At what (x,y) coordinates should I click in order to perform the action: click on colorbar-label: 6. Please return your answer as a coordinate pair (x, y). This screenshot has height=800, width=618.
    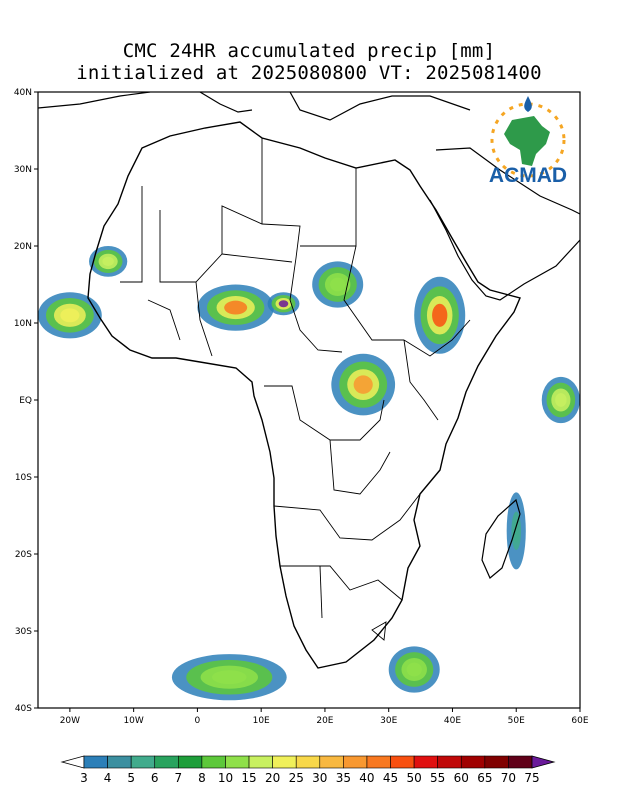
    Looking at the image, I should click on (155, 778).